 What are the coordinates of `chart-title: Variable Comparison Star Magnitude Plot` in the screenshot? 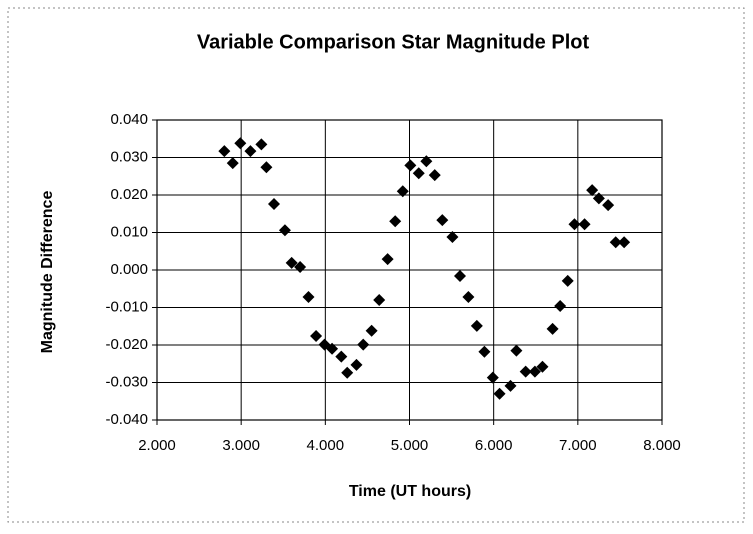 It's located at (393, 42).